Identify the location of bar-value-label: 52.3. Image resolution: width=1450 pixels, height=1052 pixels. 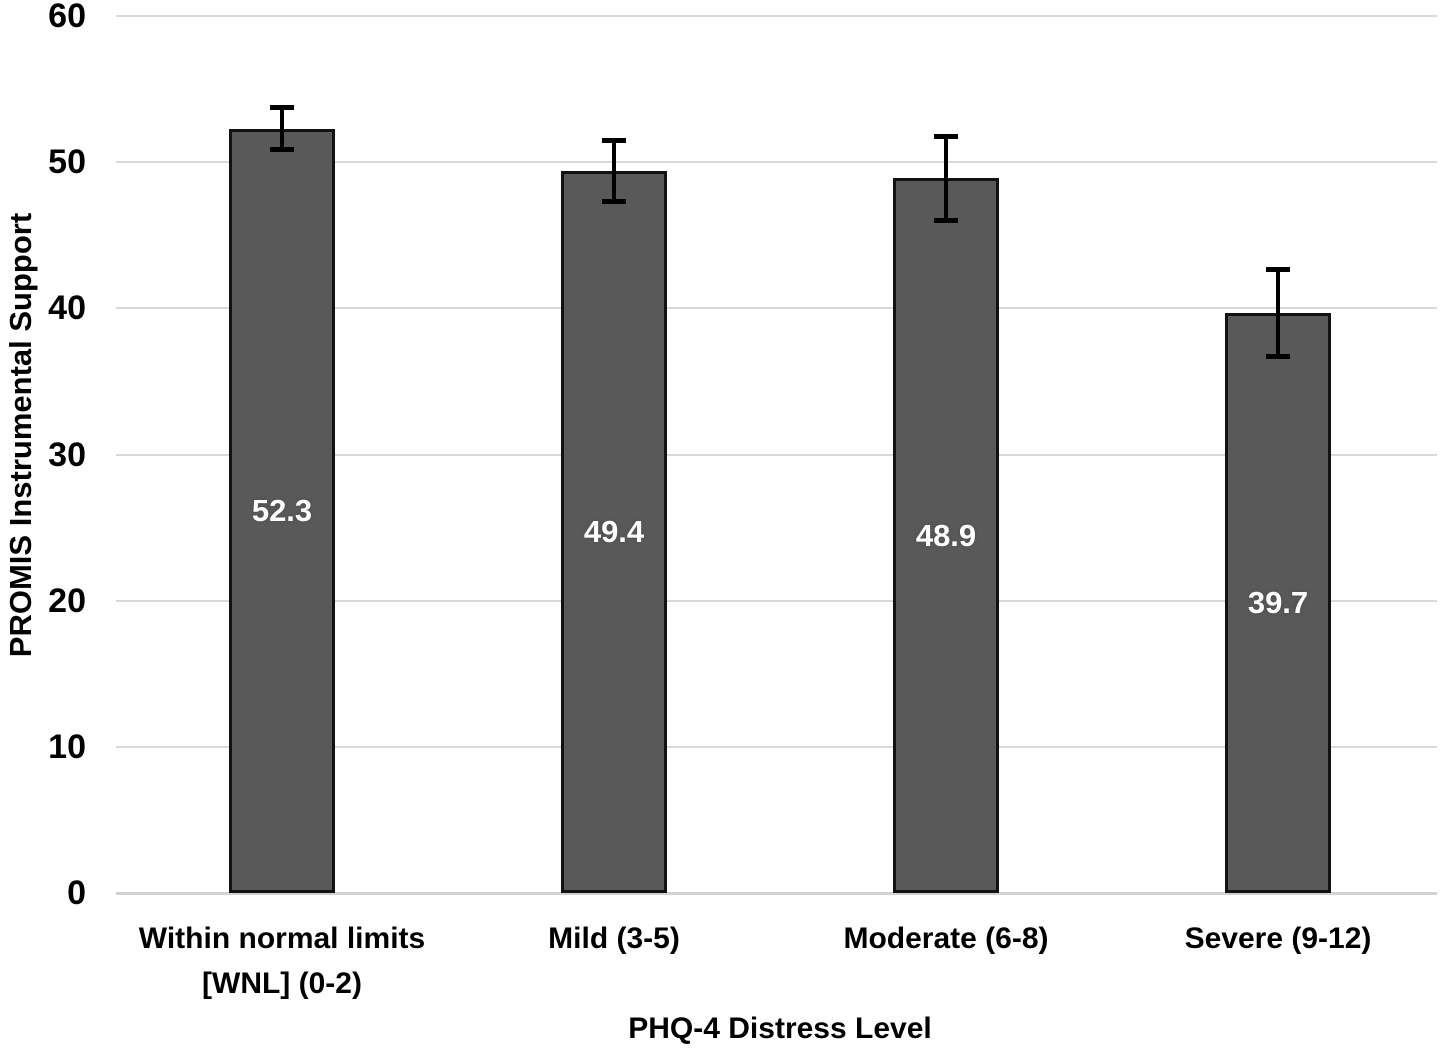
(282, 510).